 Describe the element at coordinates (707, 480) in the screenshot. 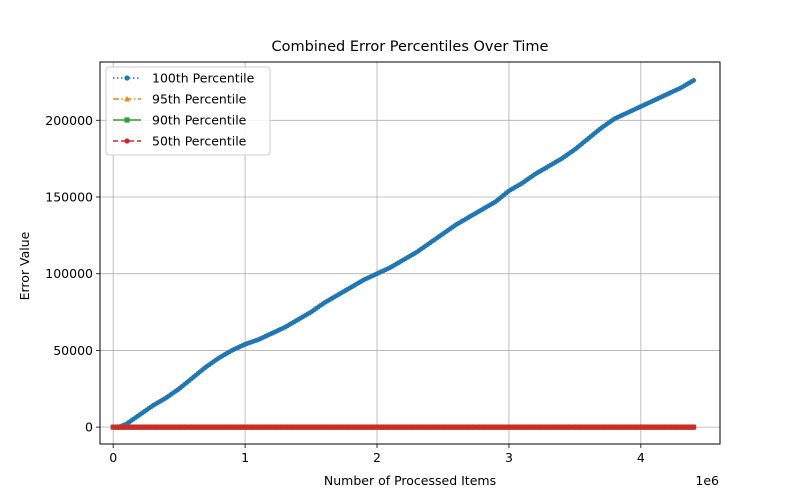

I see `x-axis-offset-label: 1e6` at that location.